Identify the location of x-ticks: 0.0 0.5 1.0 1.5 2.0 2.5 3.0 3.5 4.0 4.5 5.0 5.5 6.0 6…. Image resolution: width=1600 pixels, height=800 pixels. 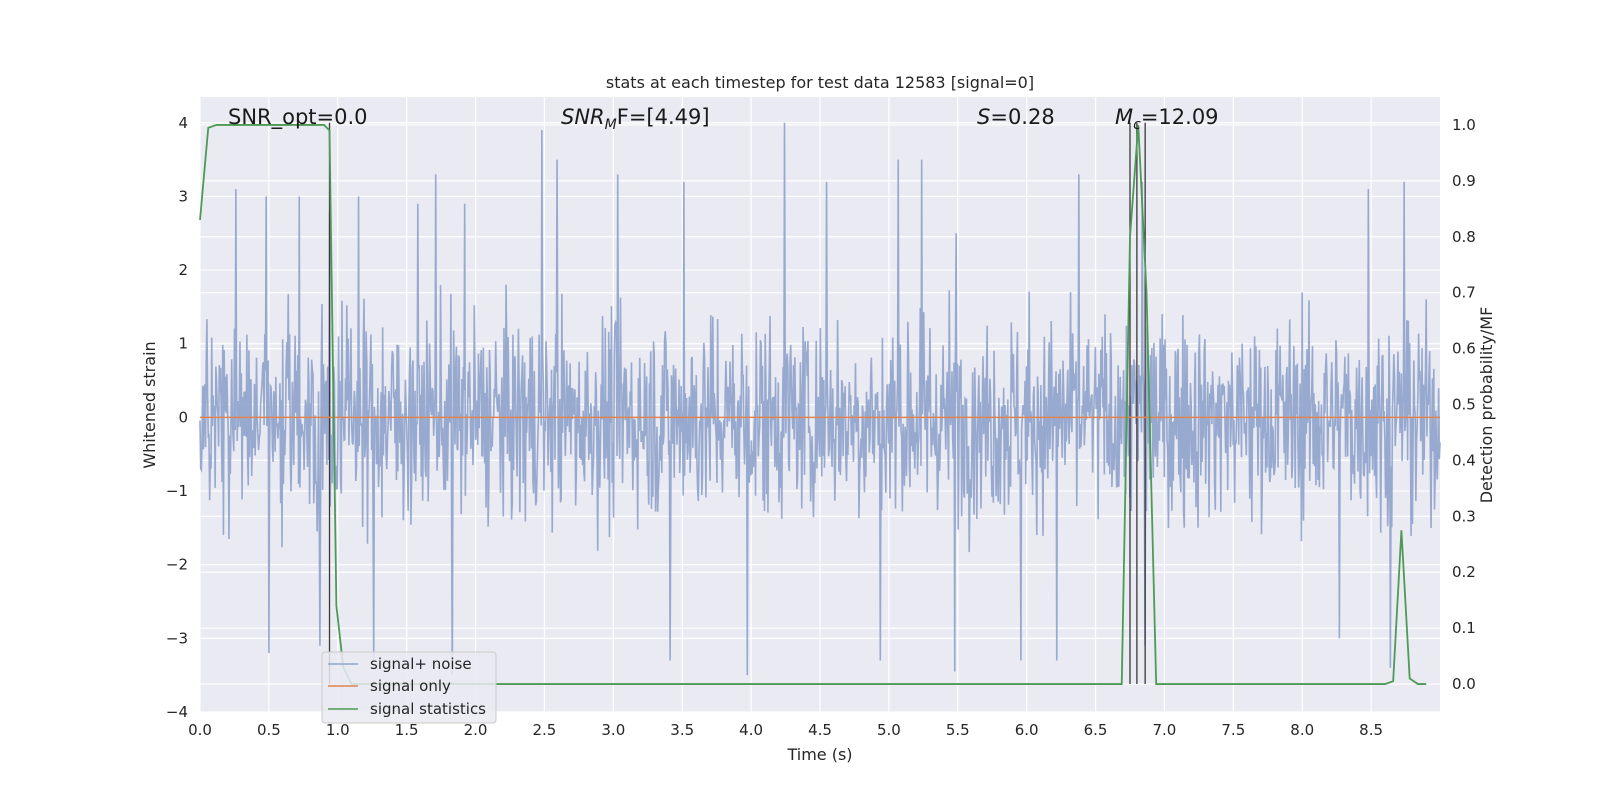
(785, 730).